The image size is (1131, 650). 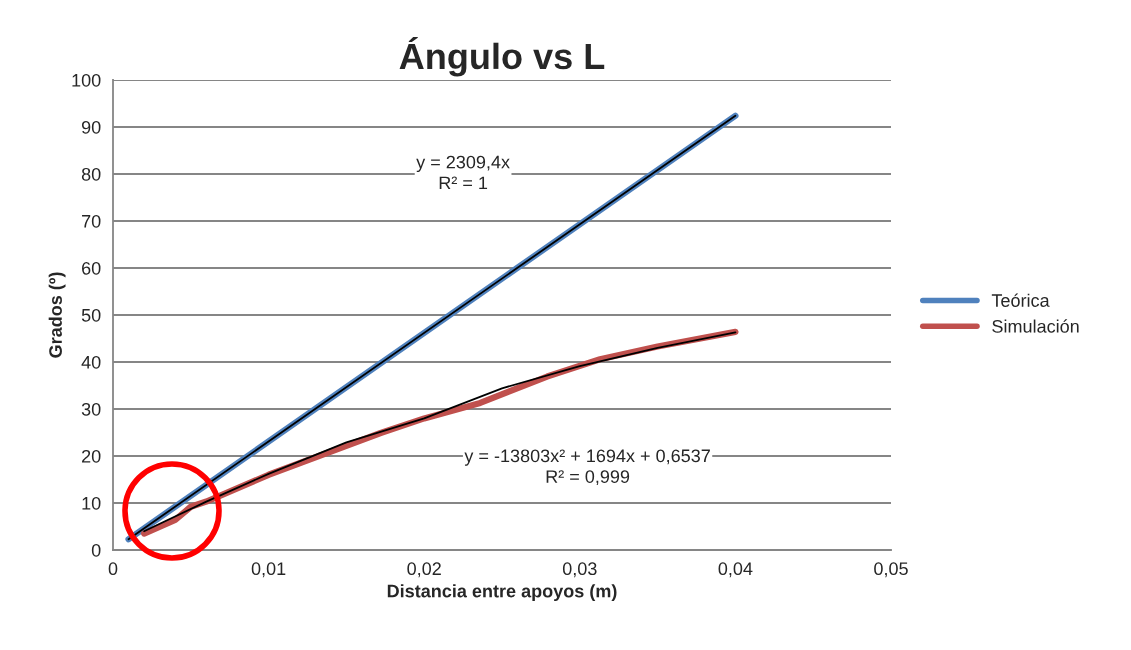 What do you see at coordinates (91, 409) in the screenshot?
I see `y-tick-label: 30` at bounding box center [91, 409].